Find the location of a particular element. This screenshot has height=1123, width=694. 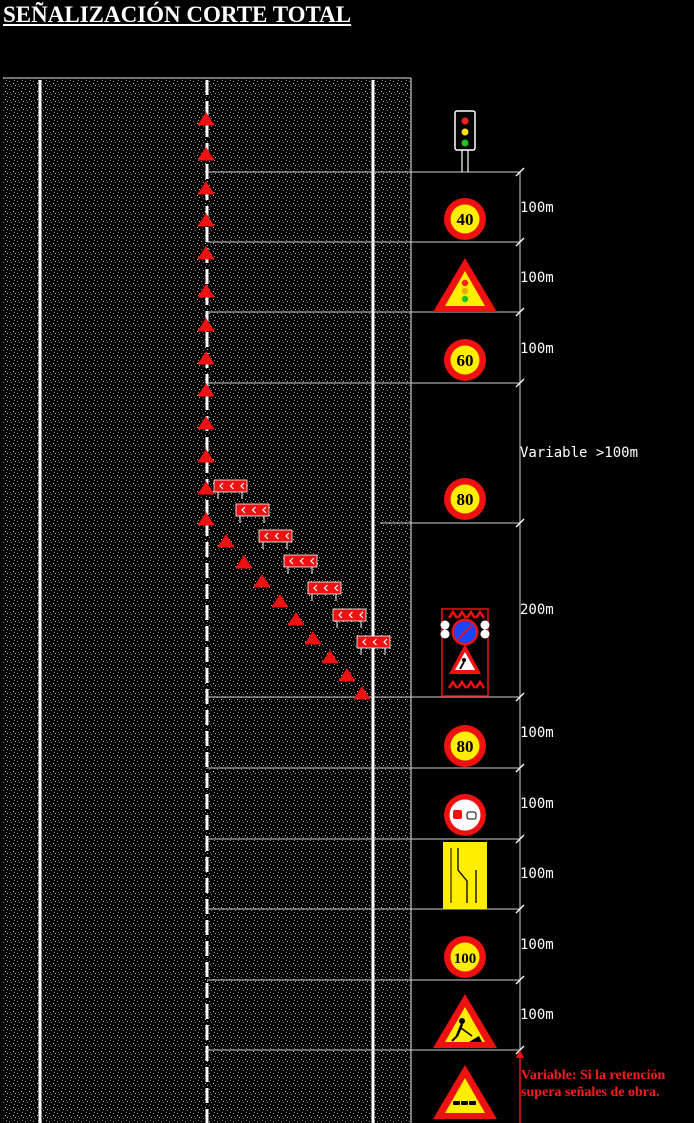

page-title: SEÑALIZACIÓN CORTE TOTAL is located at coordinates (177, 14).